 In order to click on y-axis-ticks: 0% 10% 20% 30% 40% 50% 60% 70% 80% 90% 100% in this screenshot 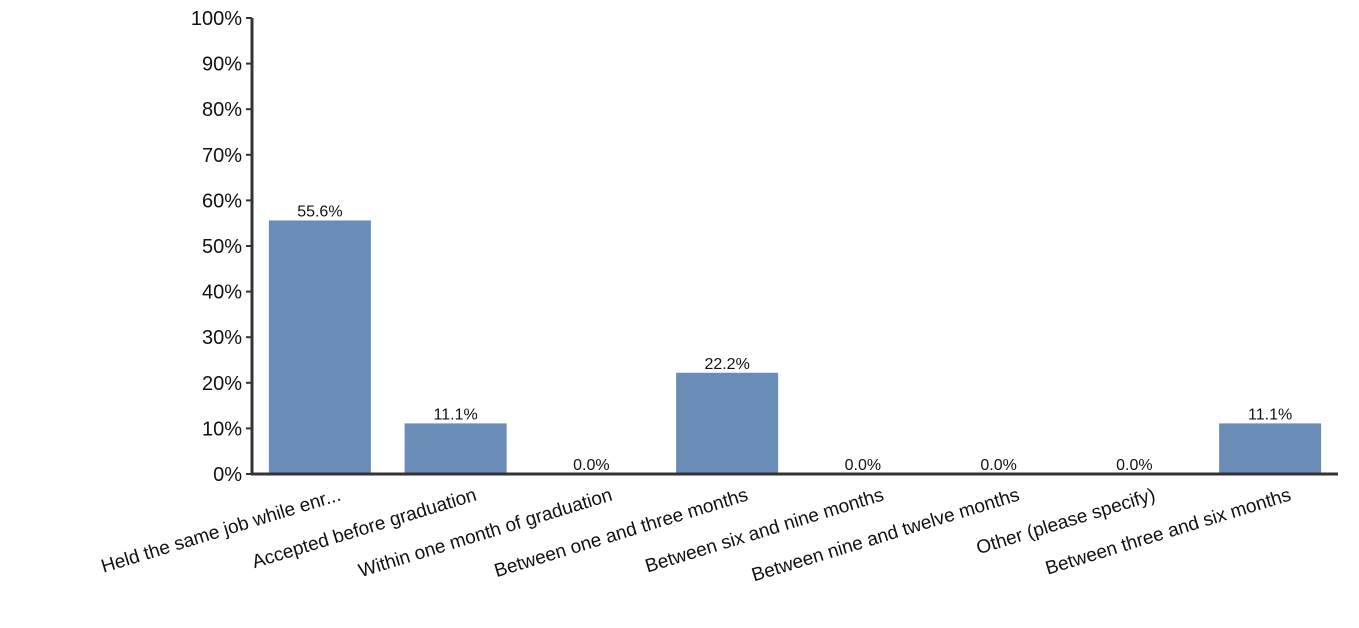, I will do `click(221, 247)`.